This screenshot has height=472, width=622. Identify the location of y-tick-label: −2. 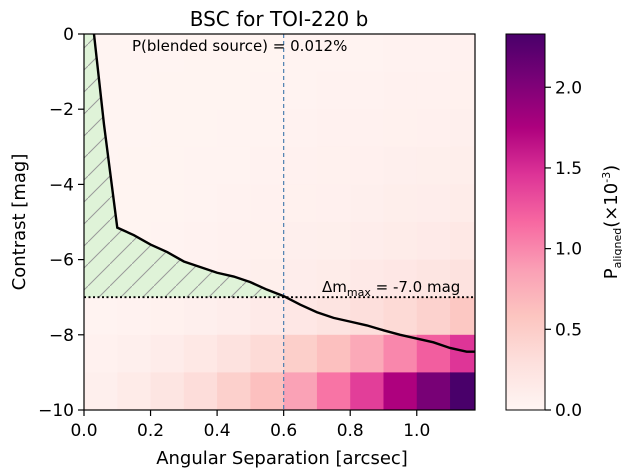
(61, 110).